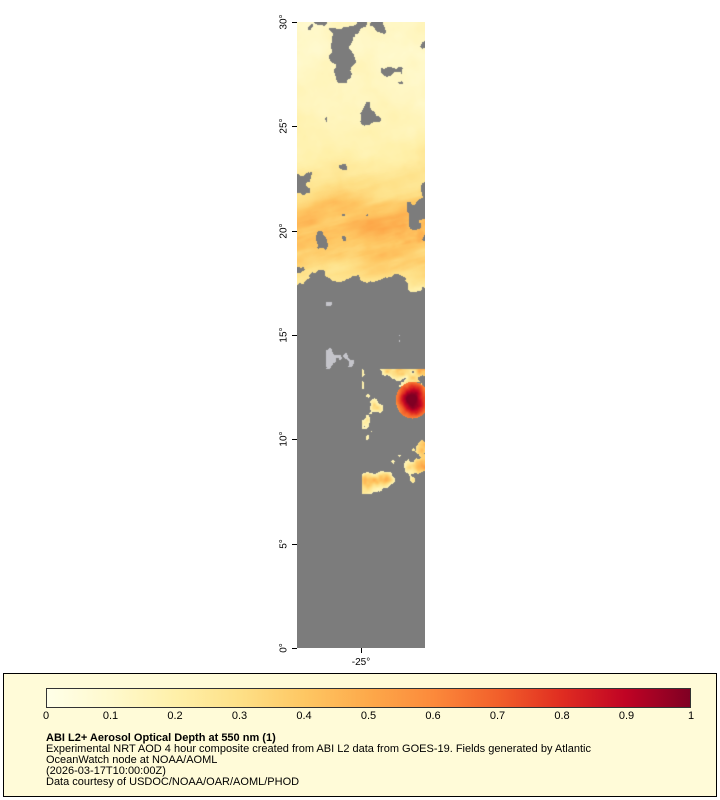 This screenshot has height=800, width=720. What do you see at coordinates (284, 543) in the screenshot?
I see `lat-tick-label: 5°` at bounding box center [284, 543].